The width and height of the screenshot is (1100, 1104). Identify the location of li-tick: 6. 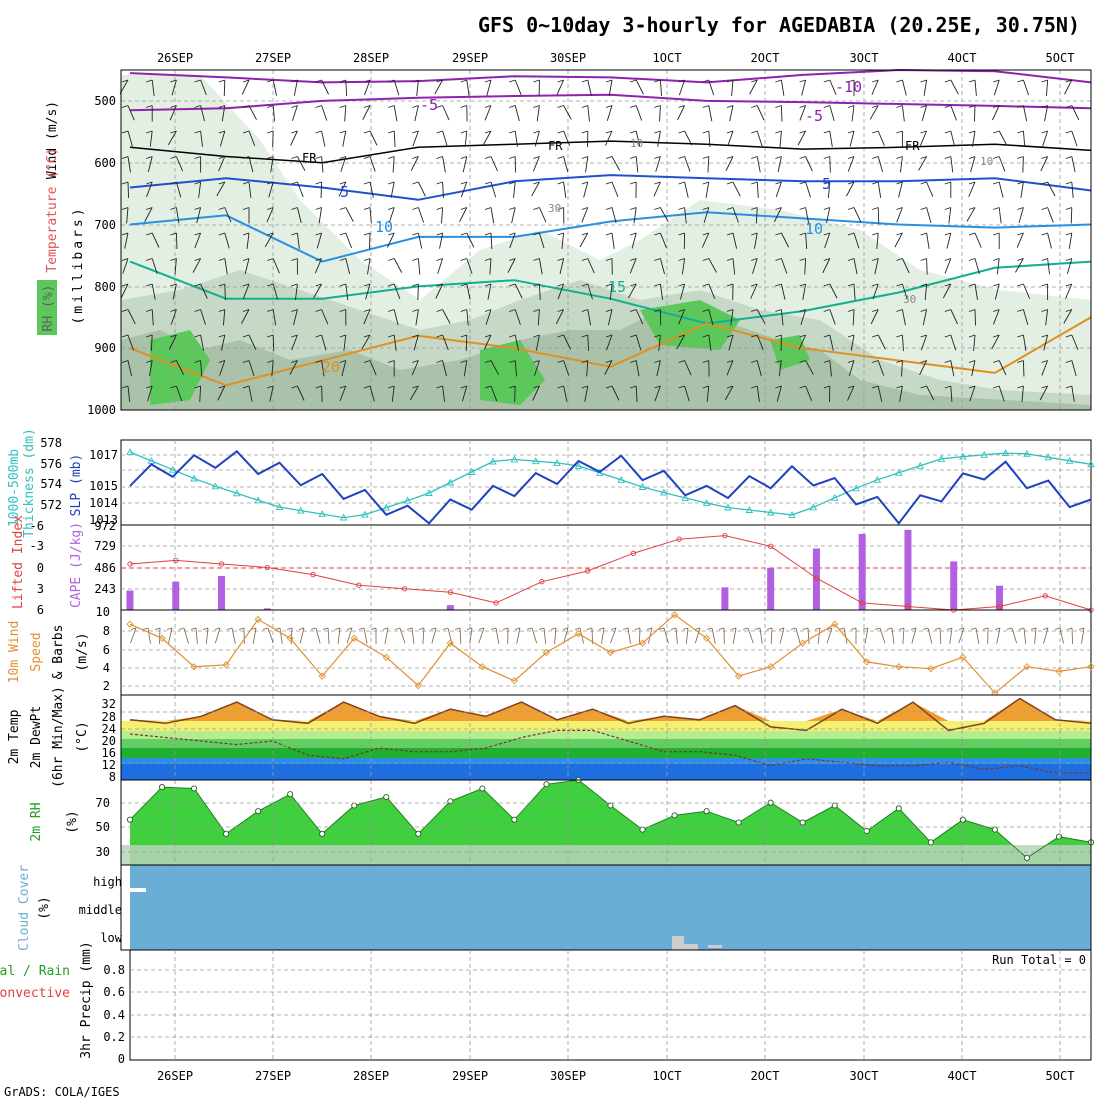
(40, 610).